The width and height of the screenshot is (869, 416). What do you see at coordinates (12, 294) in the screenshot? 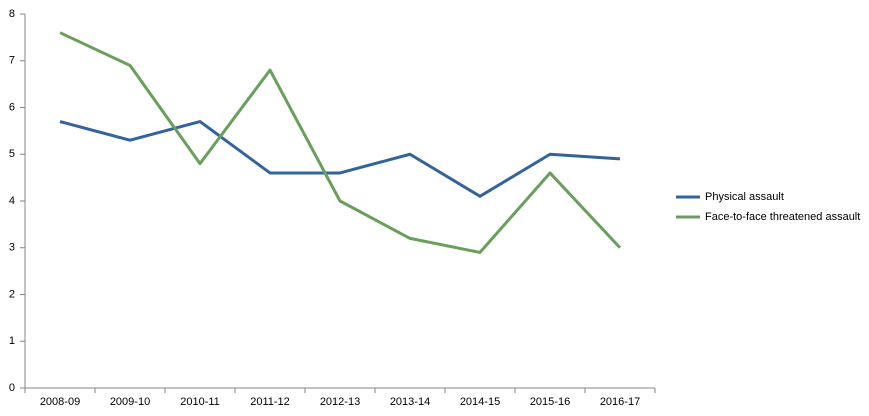
I see `y-tick-label: 2` at bounding box center [12, 294].